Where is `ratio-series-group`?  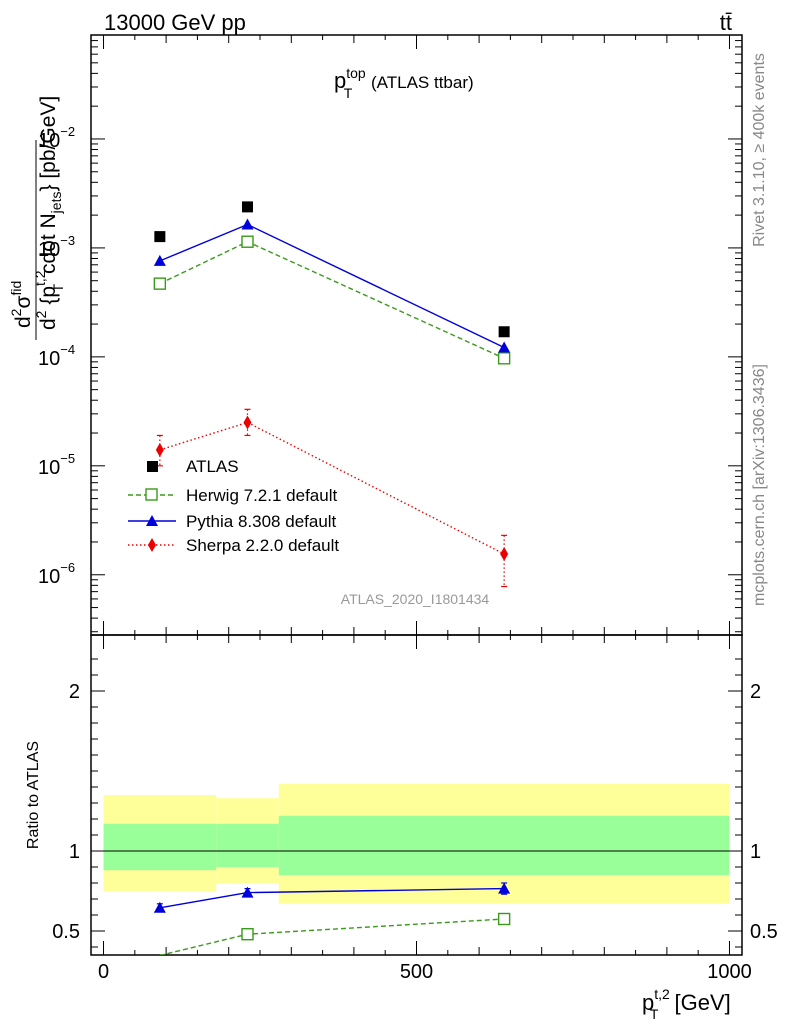 ratio-series-group is located at coordinates (332, 918).